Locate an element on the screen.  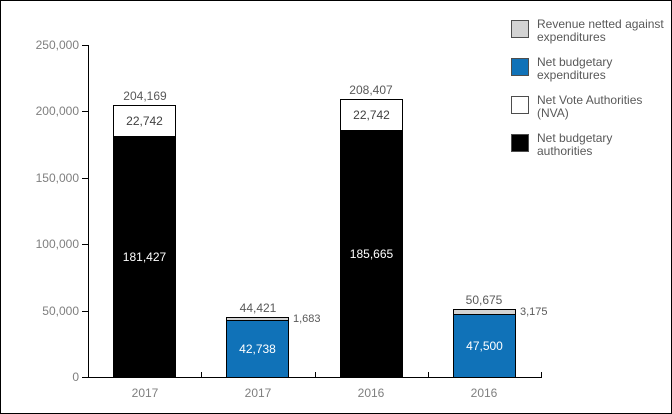
bar-total-label: 44,421 is located at coordinates (258, 308).